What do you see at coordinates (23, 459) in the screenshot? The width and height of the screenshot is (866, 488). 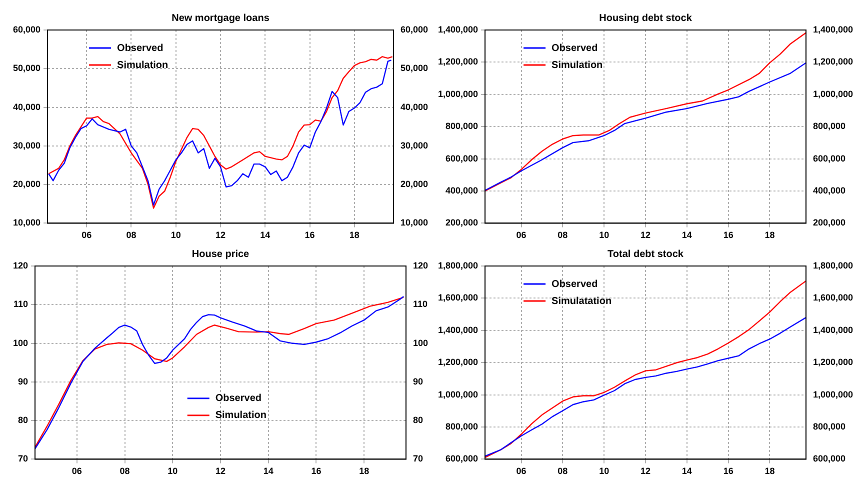 I see `y-tick-label: 70` at bounding box center [23, 459].